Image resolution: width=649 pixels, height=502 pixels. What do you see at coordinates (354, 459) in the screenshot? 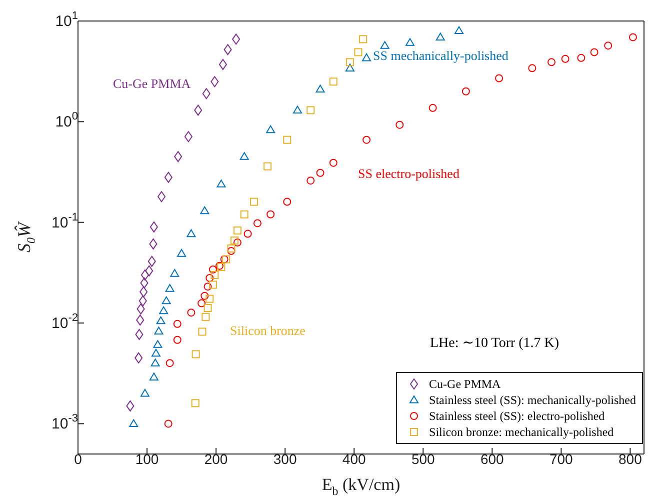
I see `x-tick-label: 400` at bounding box center [354, 459].